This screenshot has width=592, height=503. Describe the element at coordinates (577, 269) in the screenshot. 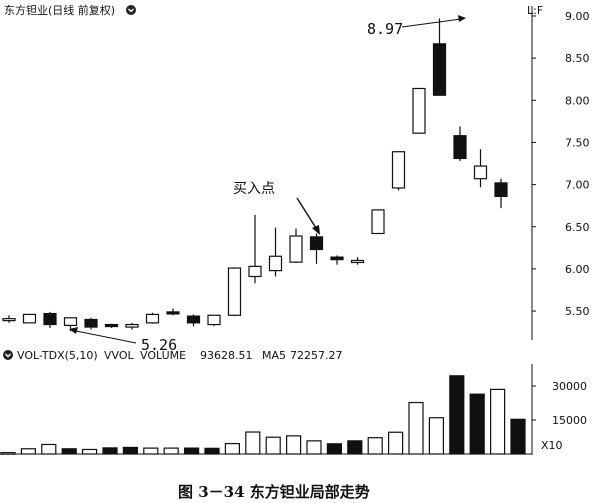

I see `price-tick-label: 6.00` at that location.